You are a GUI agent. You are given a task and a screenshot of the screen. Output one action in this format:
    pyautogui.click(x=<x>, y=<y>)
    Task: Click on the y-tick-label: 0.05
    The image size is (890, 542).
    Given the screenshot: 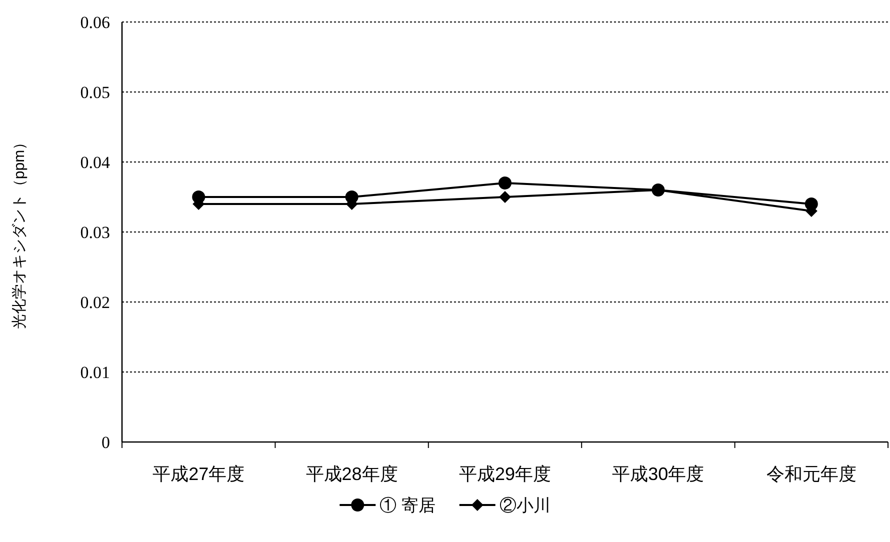 What is the action you would take?
    pyautogui.click(x=95, y=92)
    